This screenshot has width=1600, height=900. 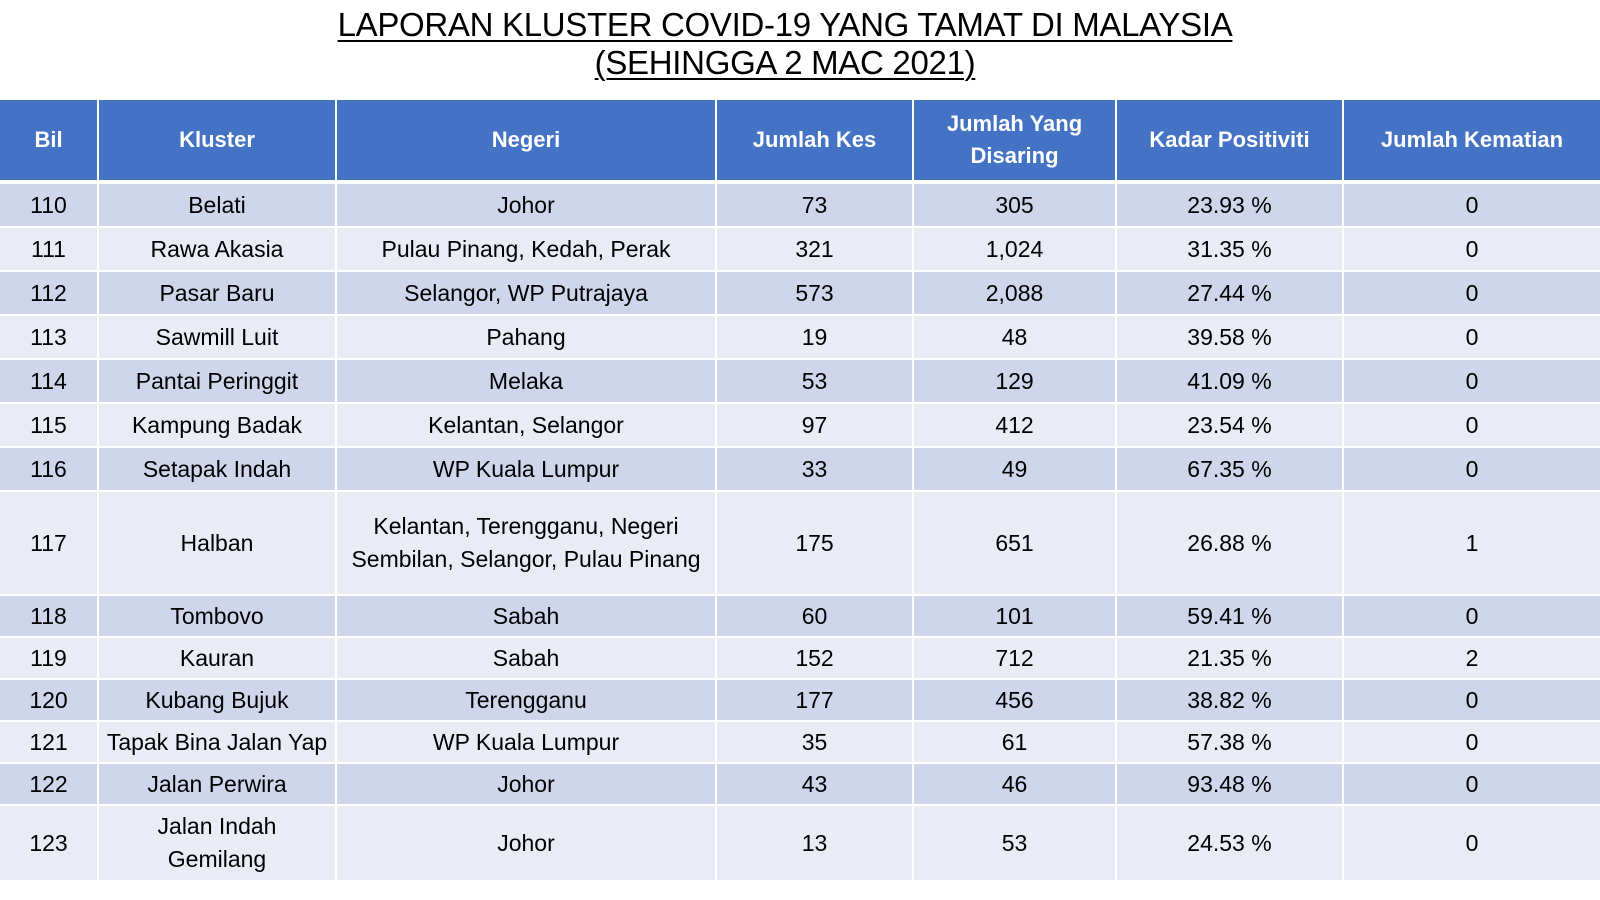 What do you see at coordinates (1015, 701) in the screenshot?
I see `cell-jumlah-disaring: 456` at bounding box center [1015, 701].